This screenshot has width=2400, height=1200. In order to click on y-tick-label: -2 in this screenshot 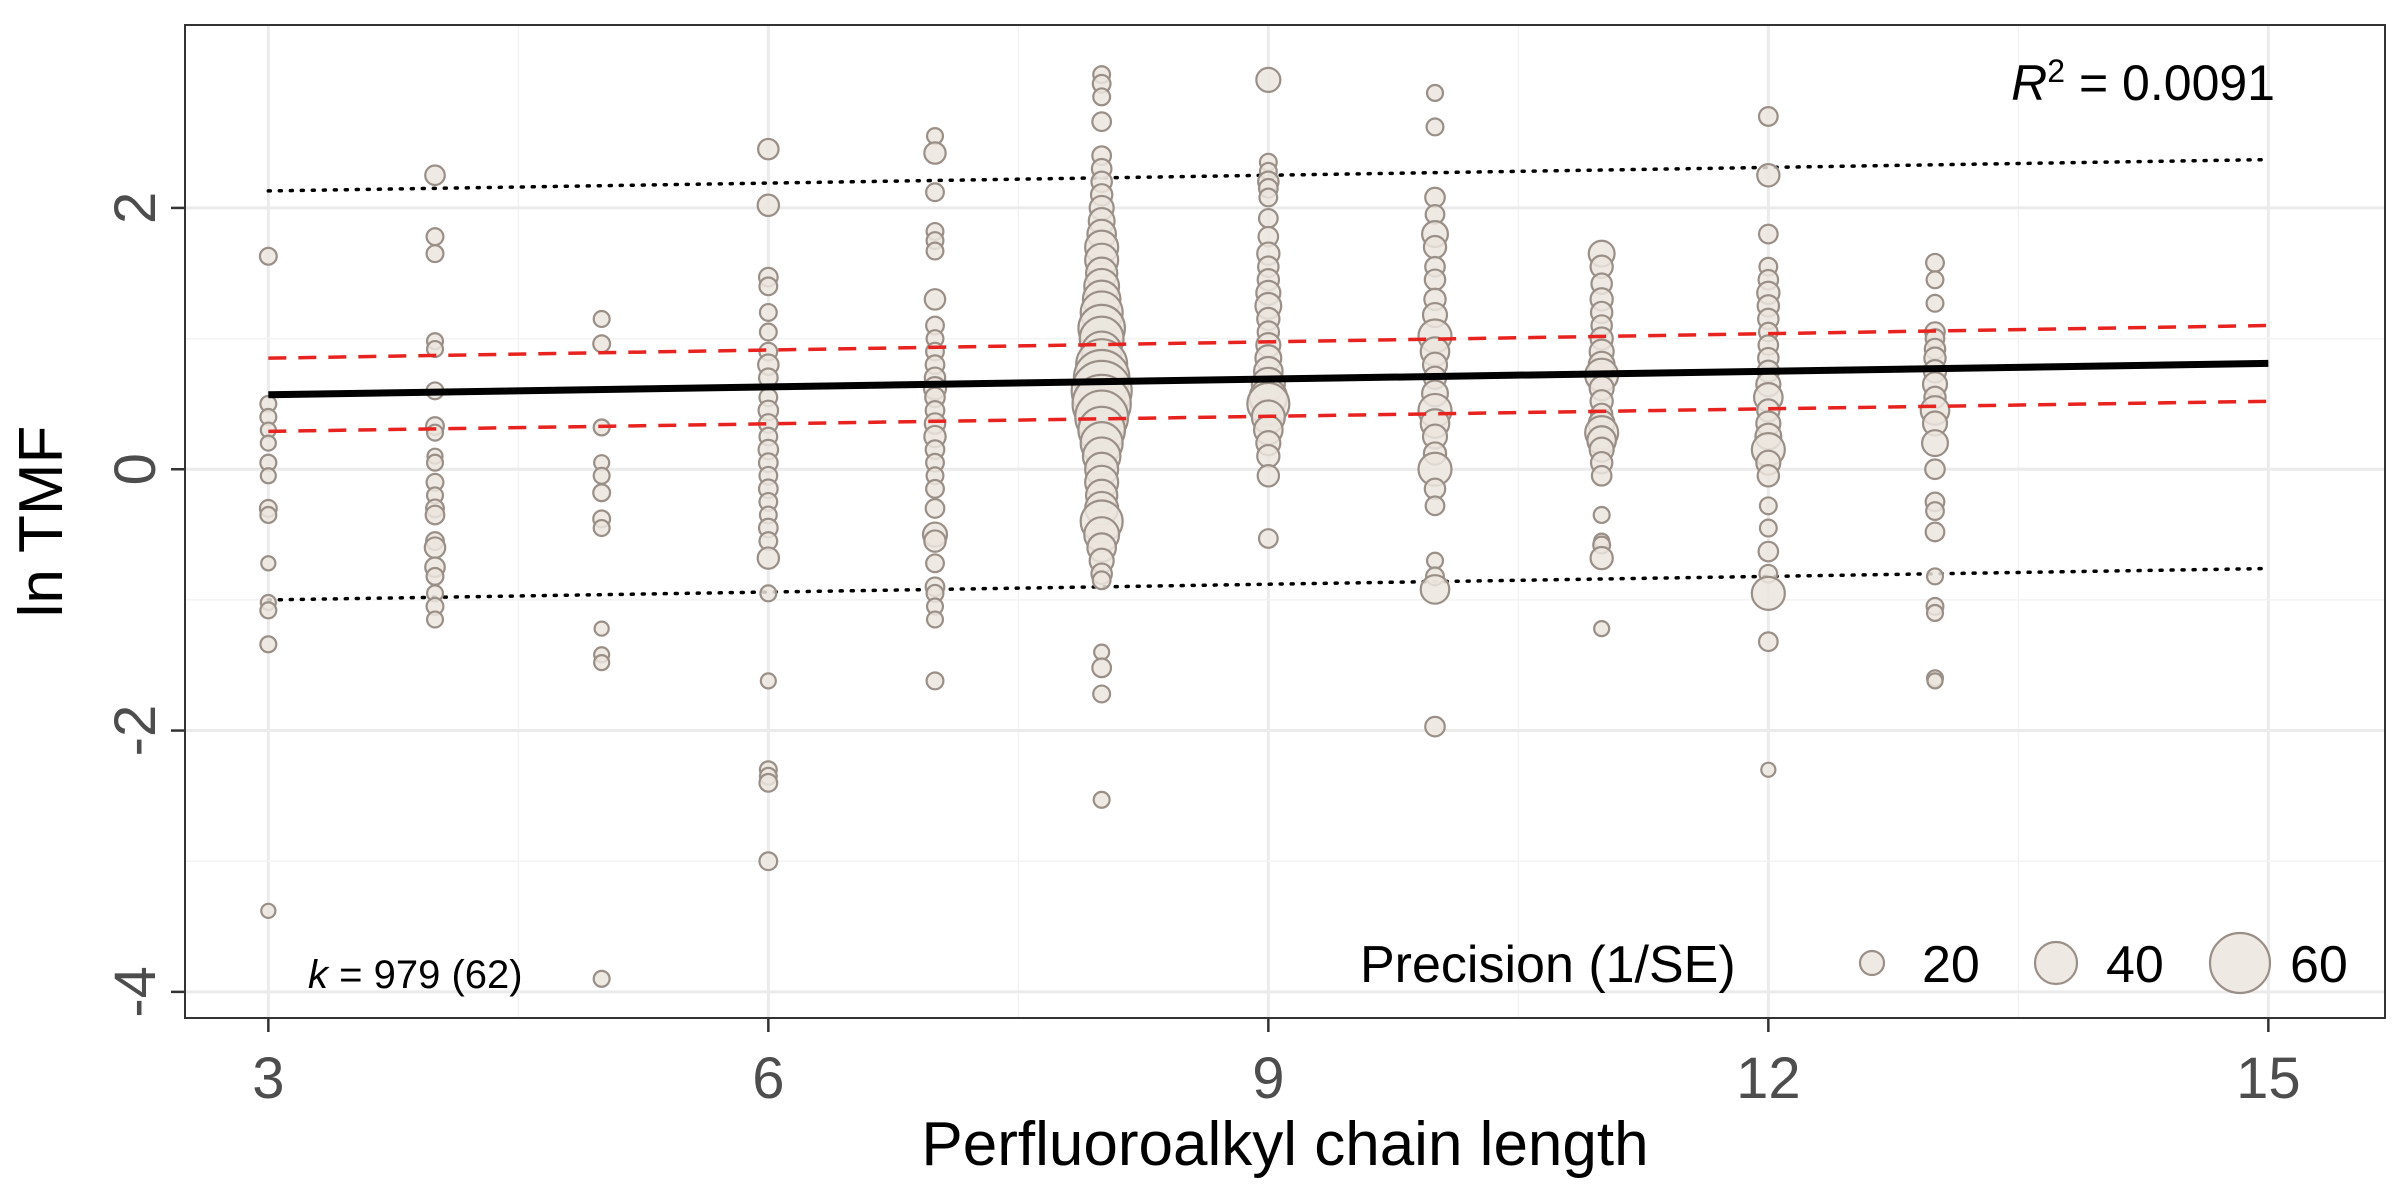, I will do `click(135, 731)`.